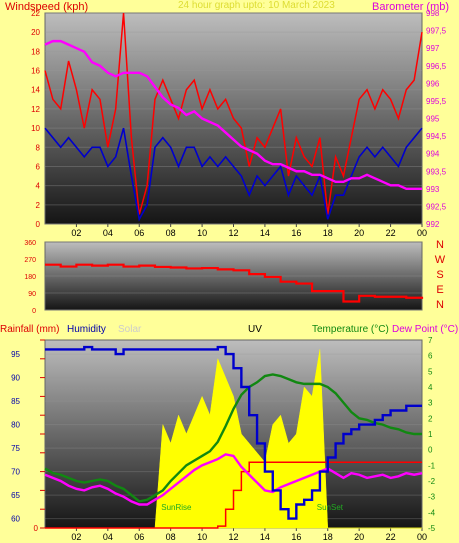  What do you see at coordinates (430, 371) in the screenshot?
I see `temperature-ytick-label: 5` at bounding box center [430, 371].